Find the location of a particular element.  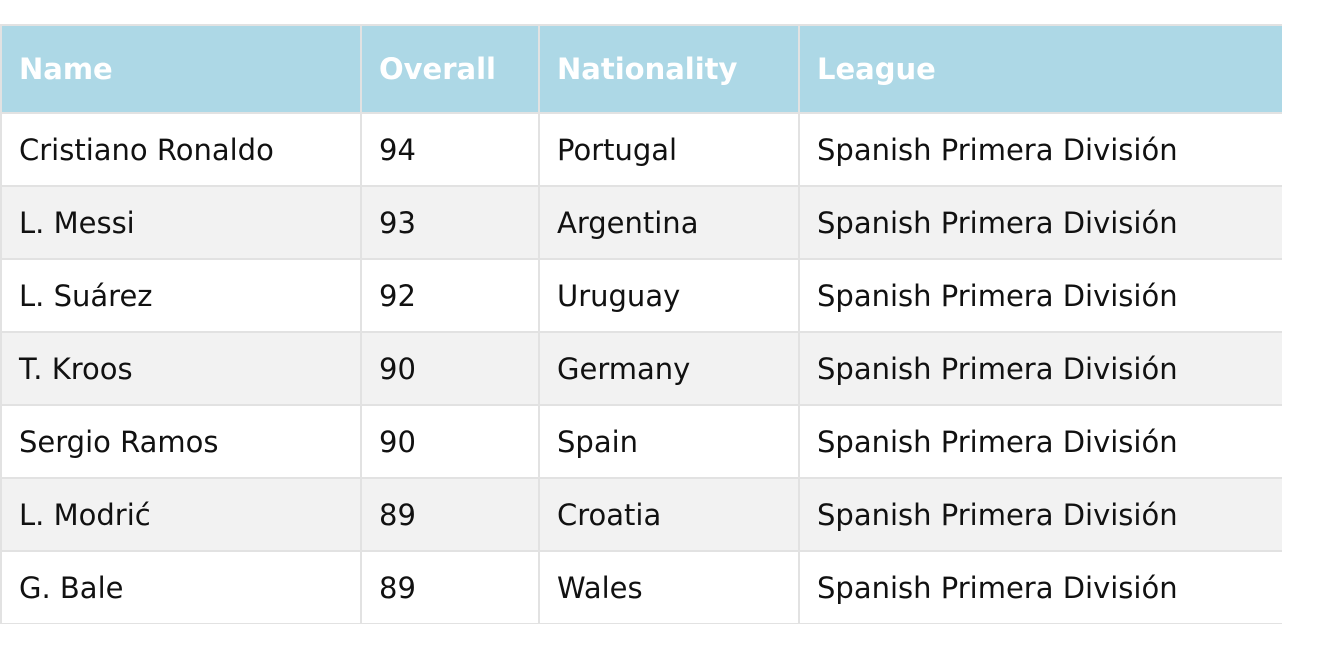

column-header-overall: Overall is located at coordinates (450, 69).